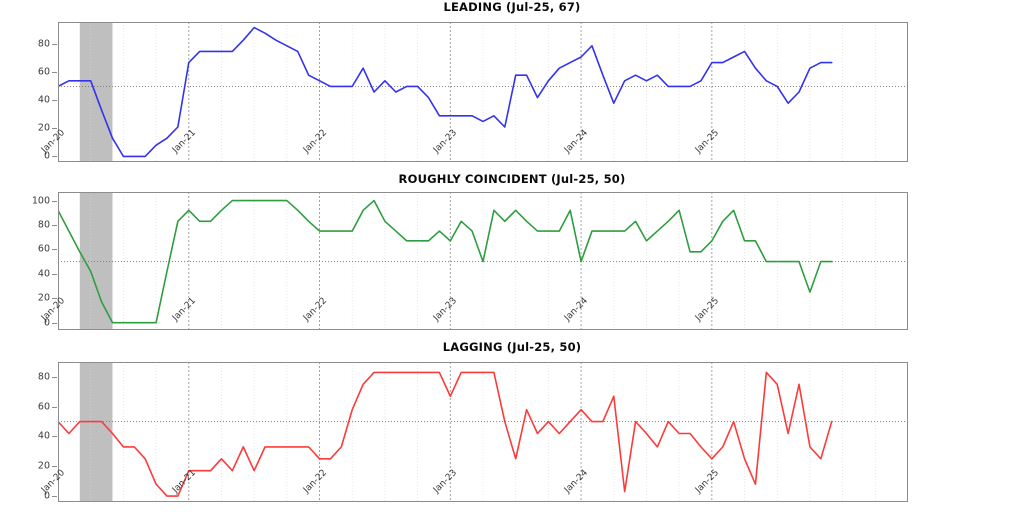 The image size is (1024, 516). I want to click on y-axis-lagging: 0 20 40 60 80, so click(29, 428).